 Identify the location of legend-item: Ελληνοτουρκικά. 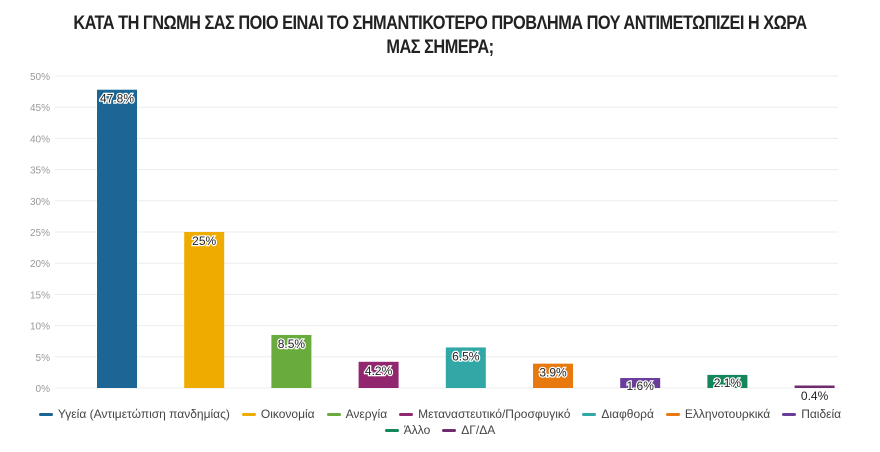
(718, 414).